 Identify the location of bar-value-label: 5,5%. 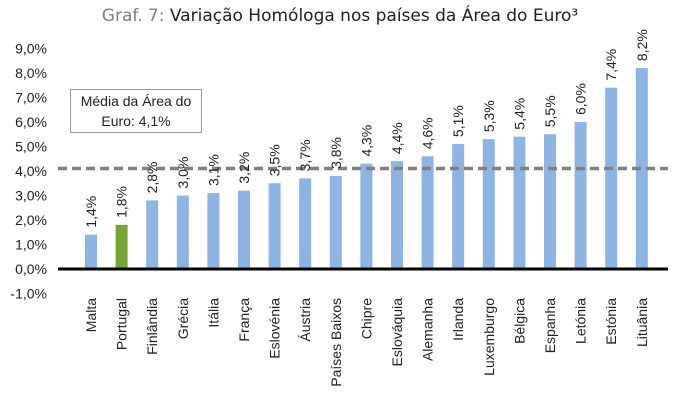
(550, 111).